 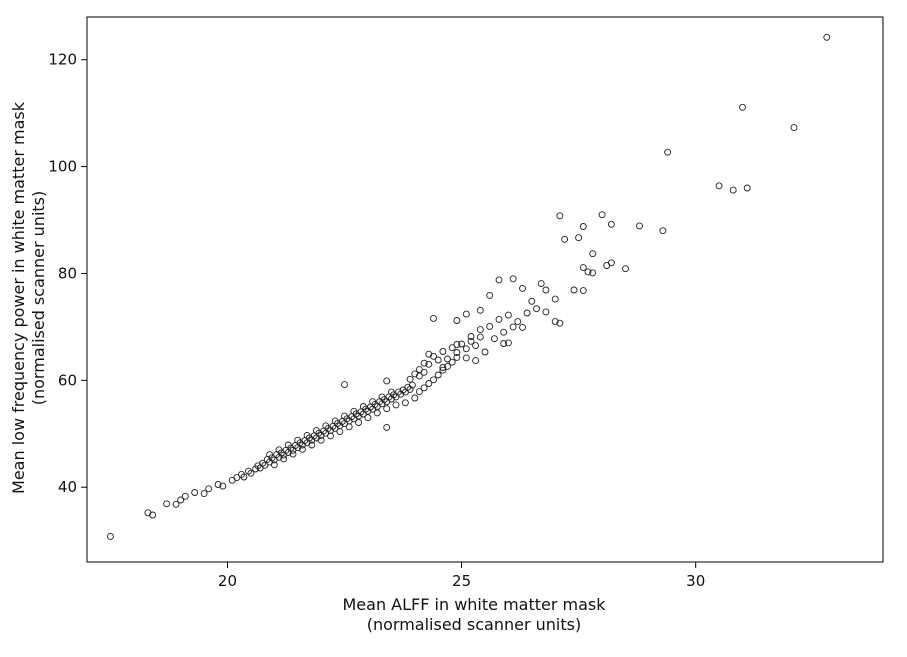 What do you see at coordinates (474, 624) in the screenshot?
I see `x-axis-title-line-2: (normalised scanner units)` at bounding box center [474, 624].